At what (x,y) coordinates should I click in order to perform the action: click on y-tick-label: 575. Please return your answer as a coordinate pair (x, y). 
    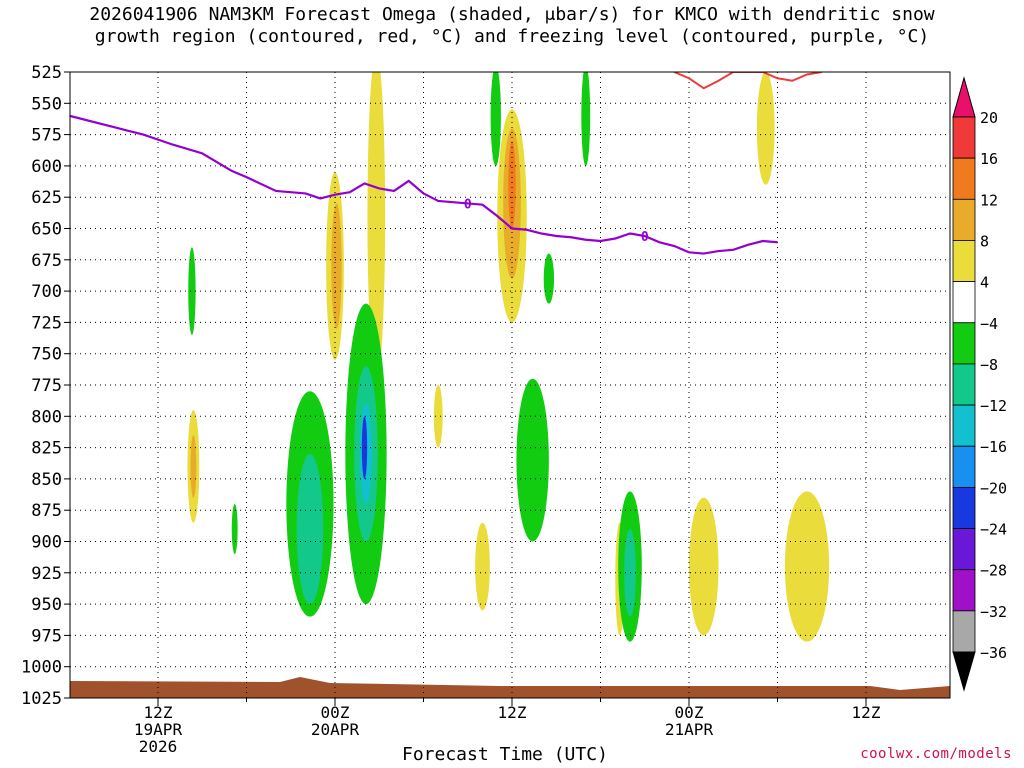
    Looking at the image, I should click on (46, 136).